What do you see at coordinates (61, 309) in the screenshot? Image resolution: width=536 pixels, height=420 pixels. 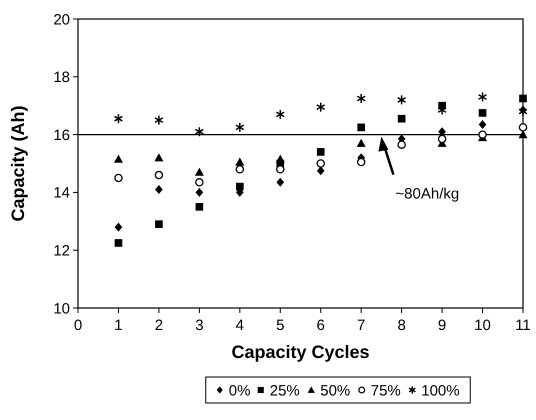 I see `y-tick-label: 10` at bounding box center [61, 309].